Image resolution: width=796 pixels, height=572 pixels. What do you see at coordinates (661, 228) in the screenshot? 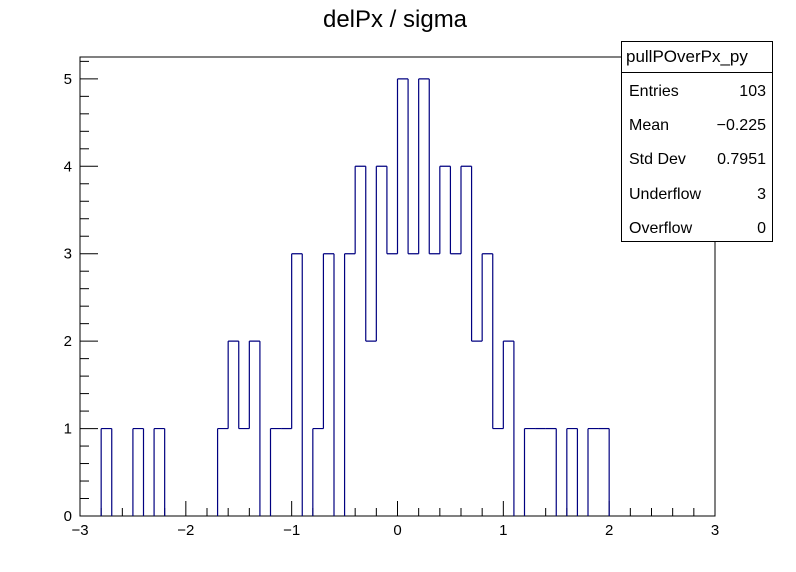
I see `stats-label: Overflow` at bounding box center [661, 228].